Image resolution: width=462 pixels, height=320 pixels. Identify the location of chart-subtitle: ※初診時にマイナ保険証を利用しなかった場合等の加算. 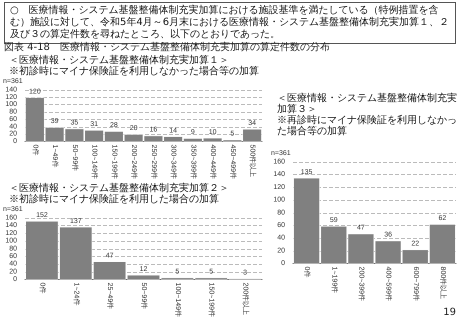
(134, 71).